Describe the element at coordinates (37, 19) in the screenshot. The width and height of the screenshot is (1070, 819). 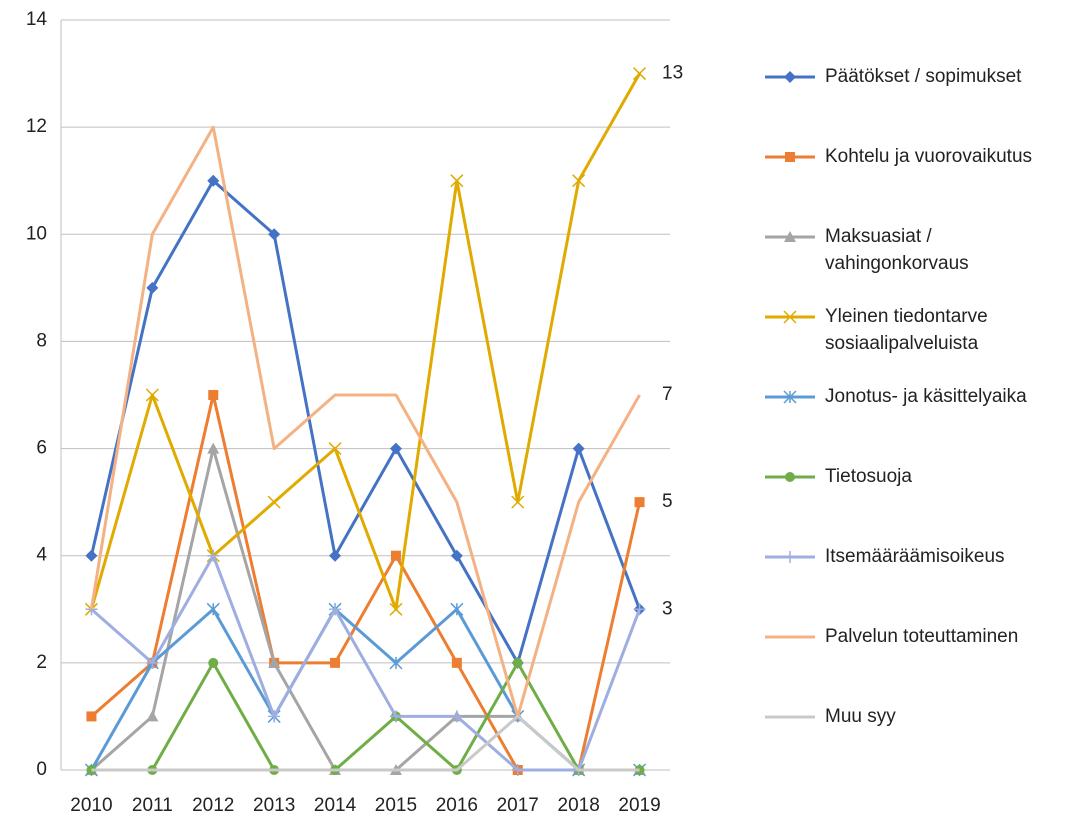
I see `y-tick-label: 14` at that location.